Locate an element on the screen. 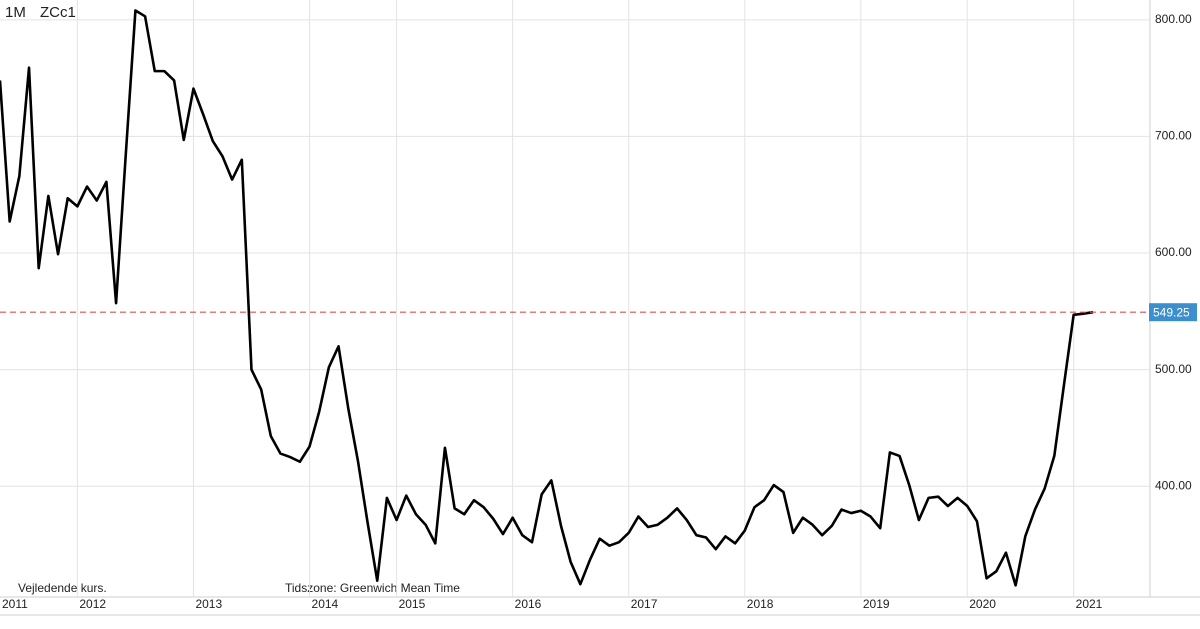 This screenshot has width=1200, height=629. x-tick-label: 2012 is located at coordinates (92, 604).